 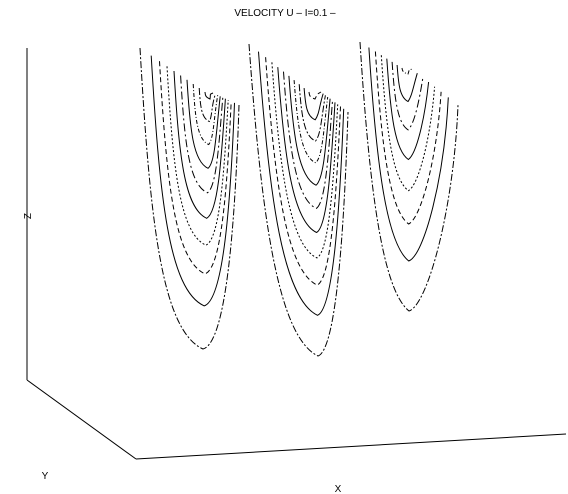 I want to click on x-axis-label: X, so click(x=338, y=489).